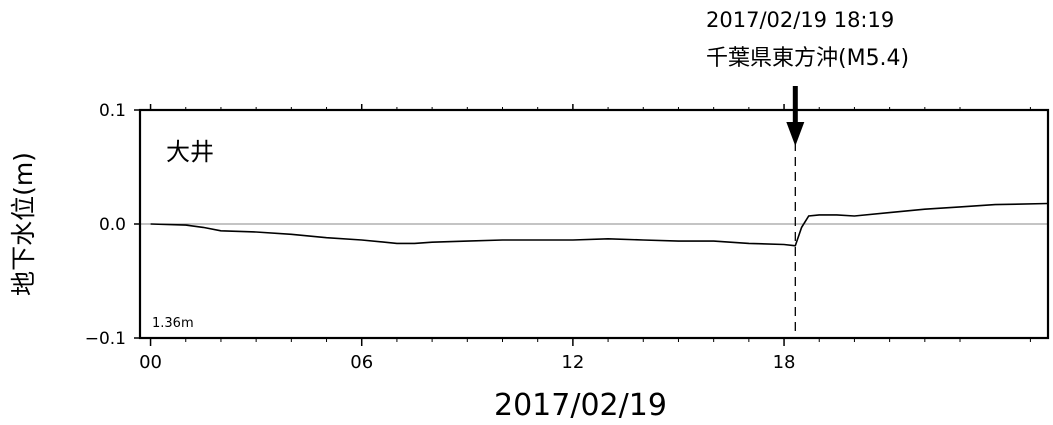 The height and width of the screenshot is (425, 1053). I want to click on event-marker, so click(795, 212).